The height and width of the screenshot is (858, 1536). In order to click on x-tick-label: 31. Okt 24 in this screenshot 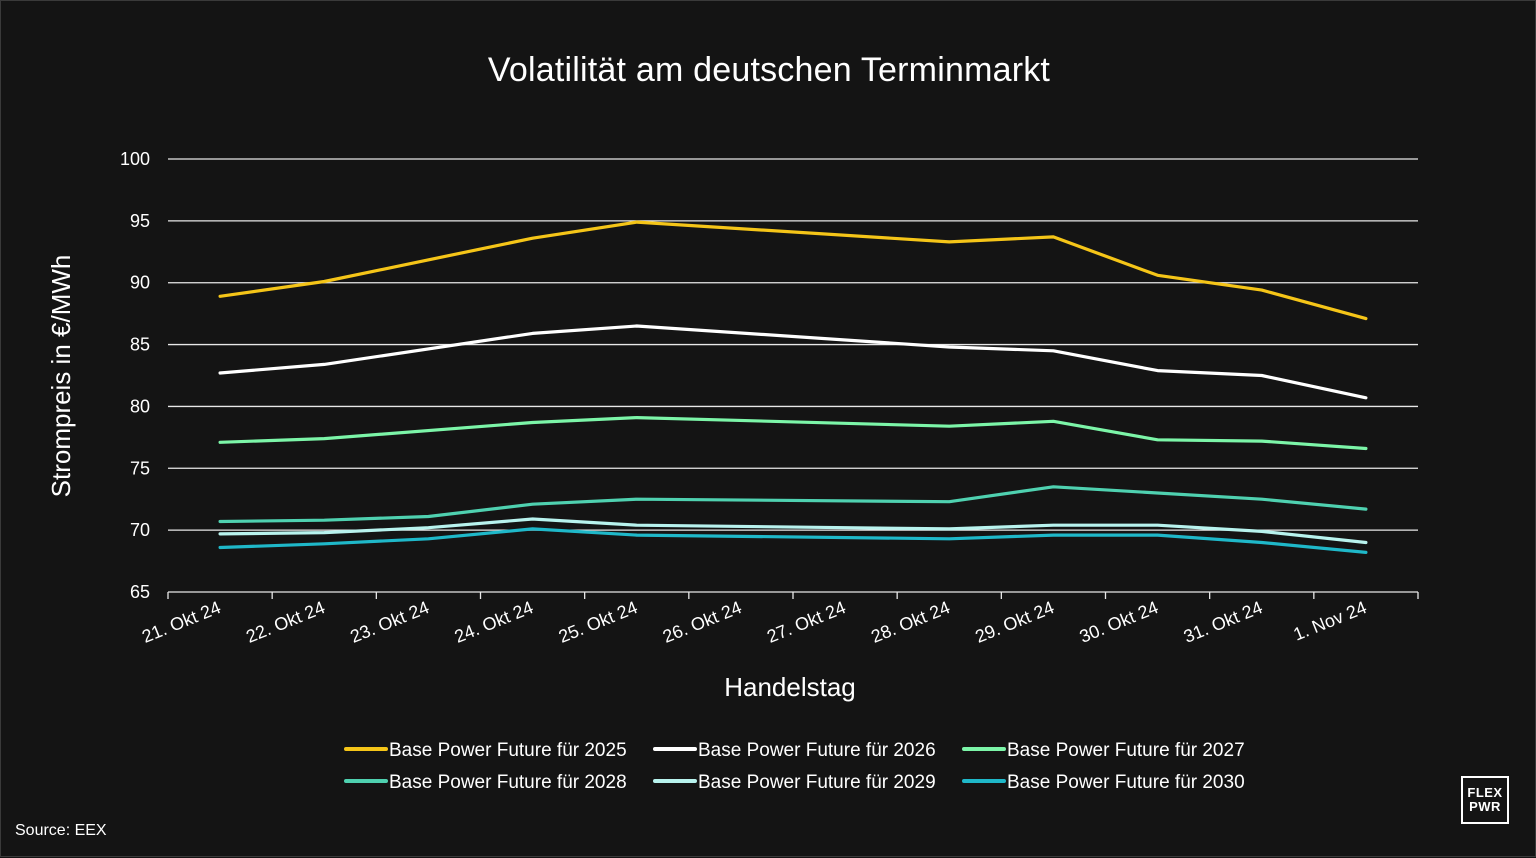, I will do `click(1223, 622)`.